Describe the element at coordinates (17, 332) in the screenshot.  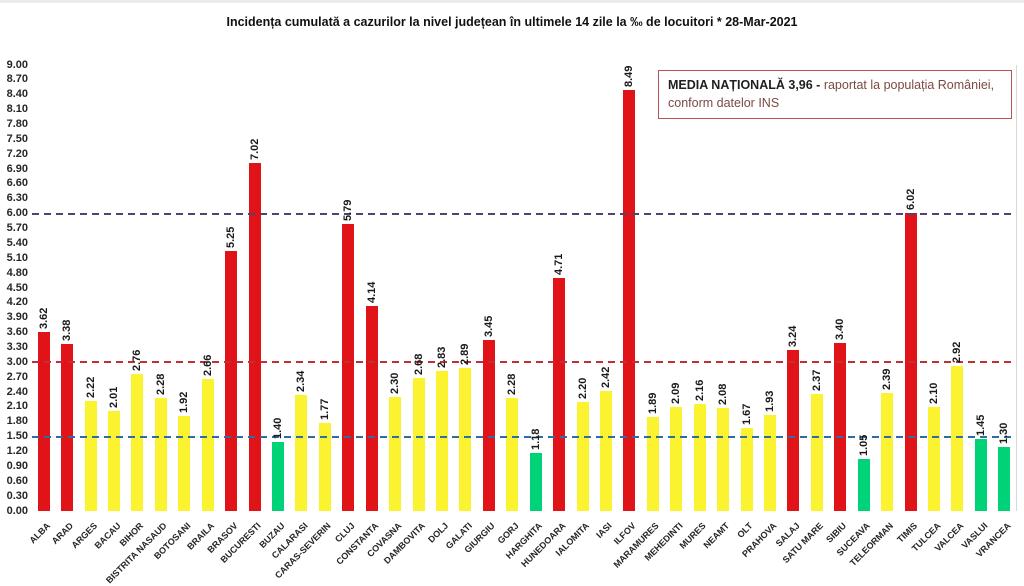
I see `y-axis-tick-label: 3.60` at that location.